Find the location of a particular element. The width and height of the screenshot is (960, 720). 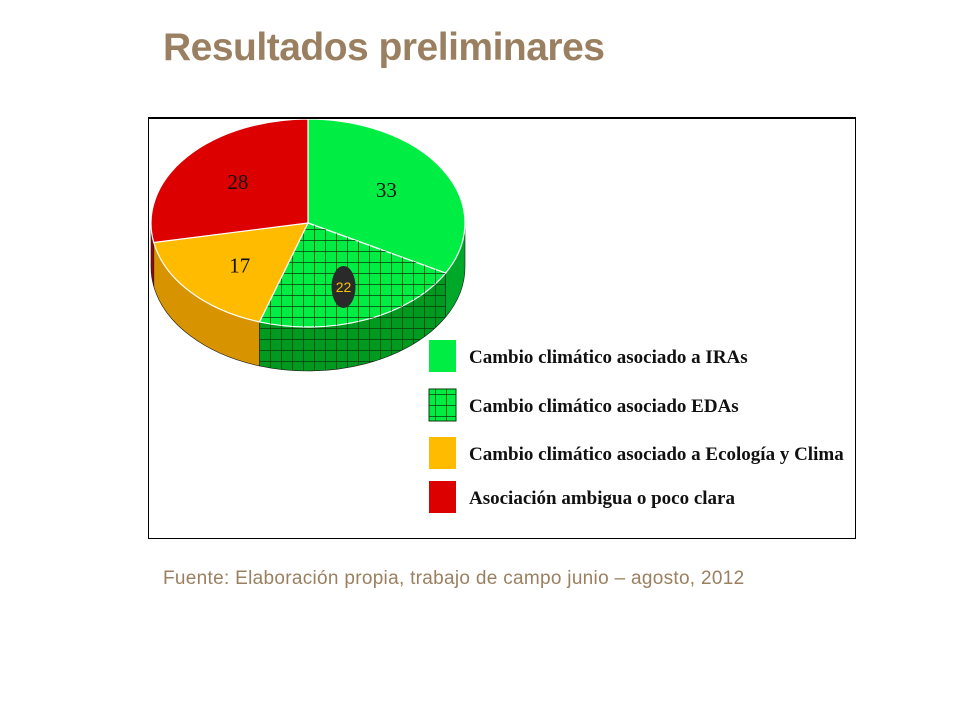

legend-label: Cambio climático asociado a IRAs is located at coordinates (608, 357).